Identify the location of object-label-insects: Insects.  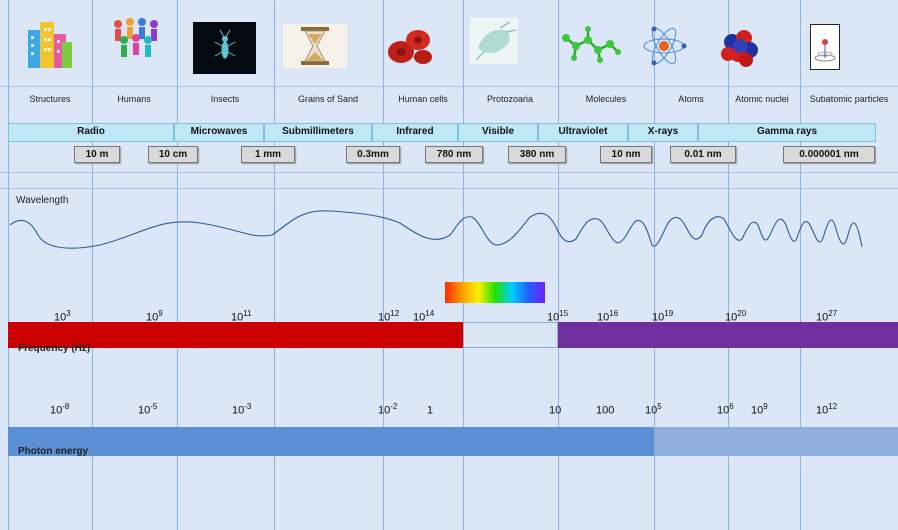
(225, 99).